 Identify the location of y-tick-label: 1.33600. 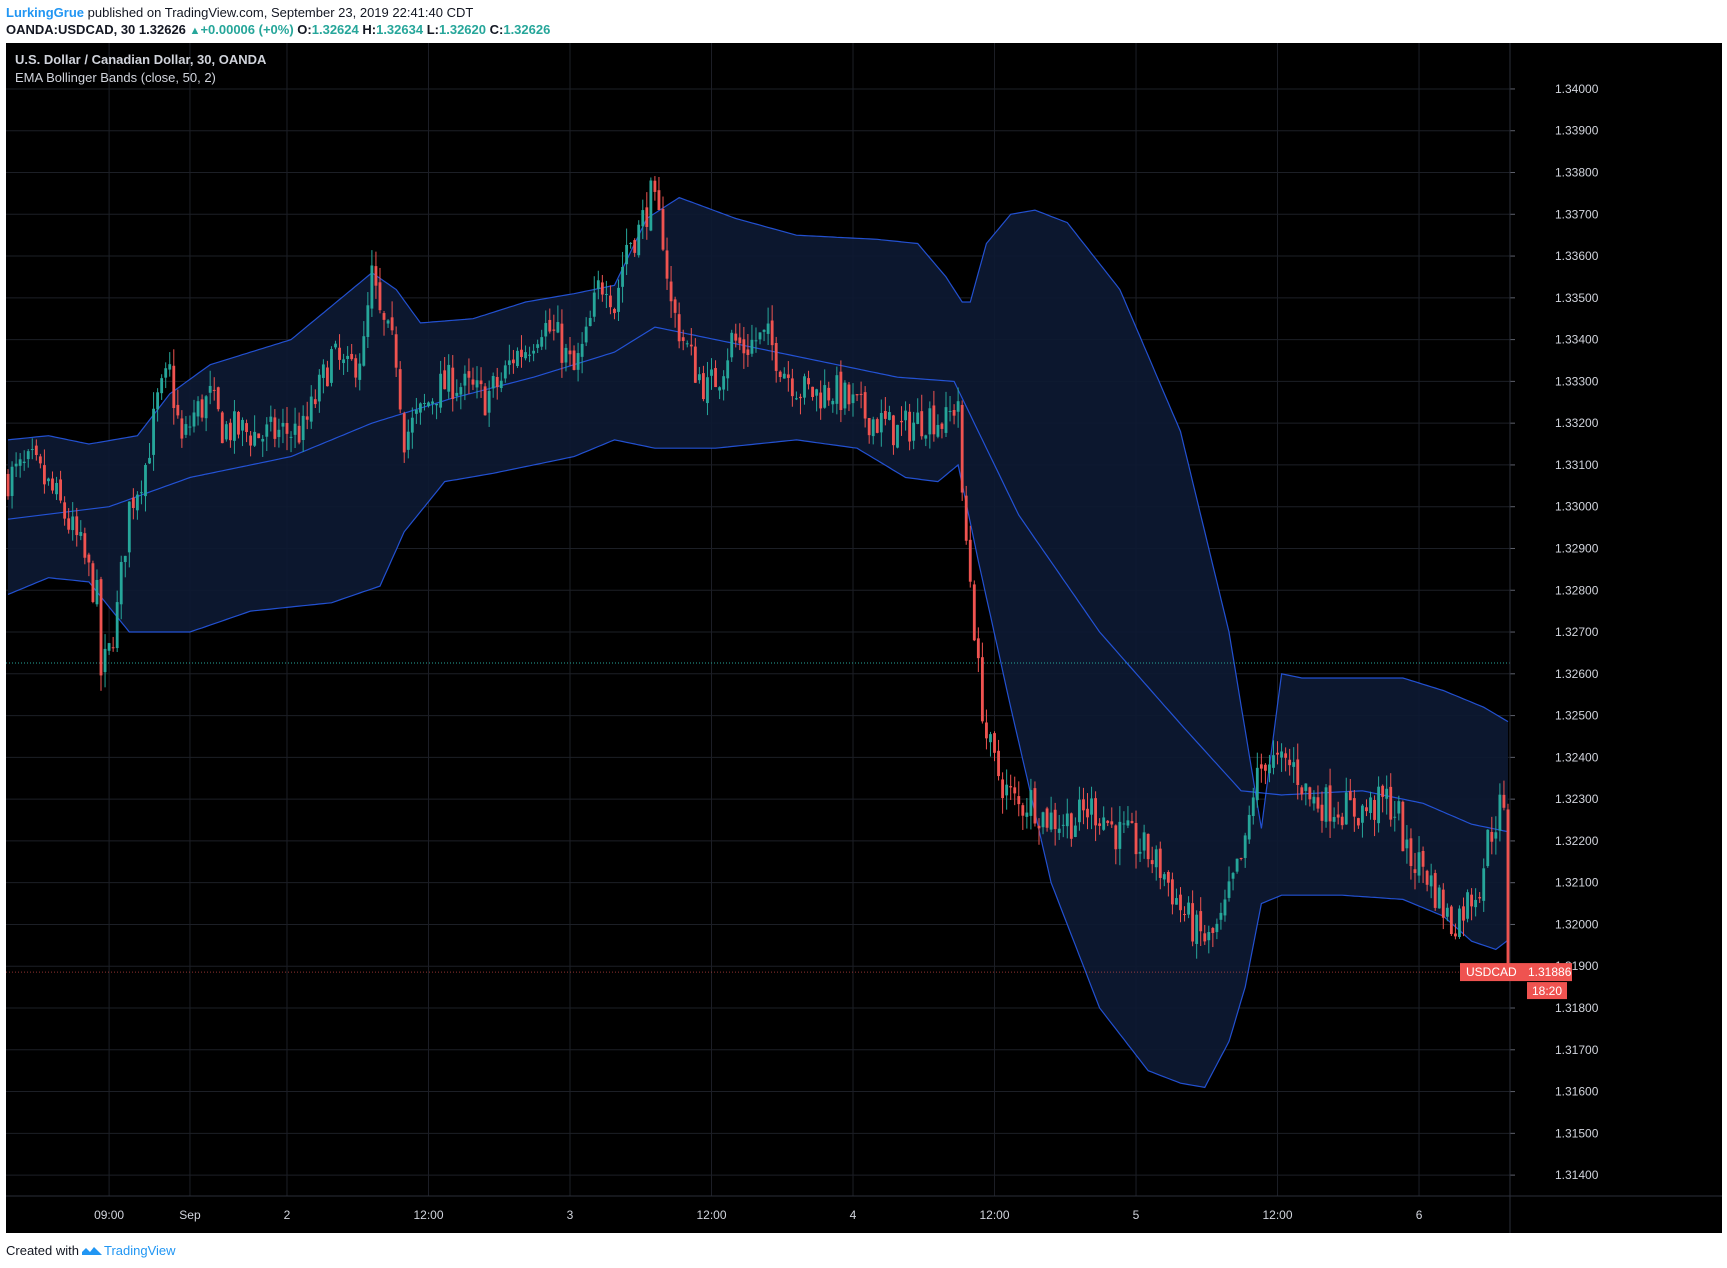
(1577, 256).